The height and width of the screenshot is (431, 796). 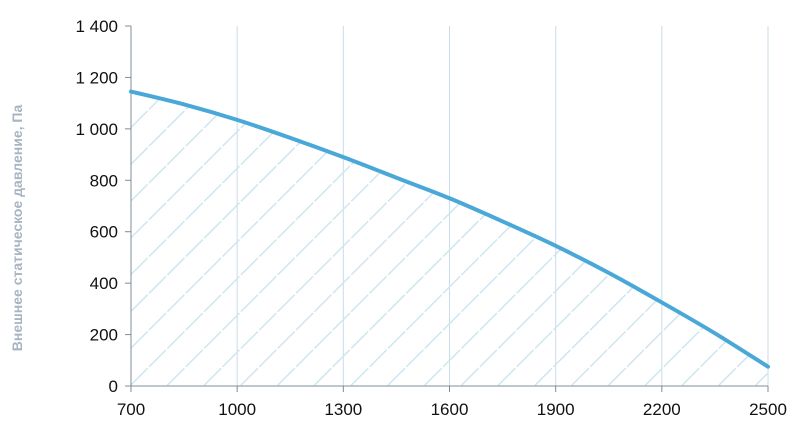 I want to click on y-tick-label: 400, so click(x=104, y=283).